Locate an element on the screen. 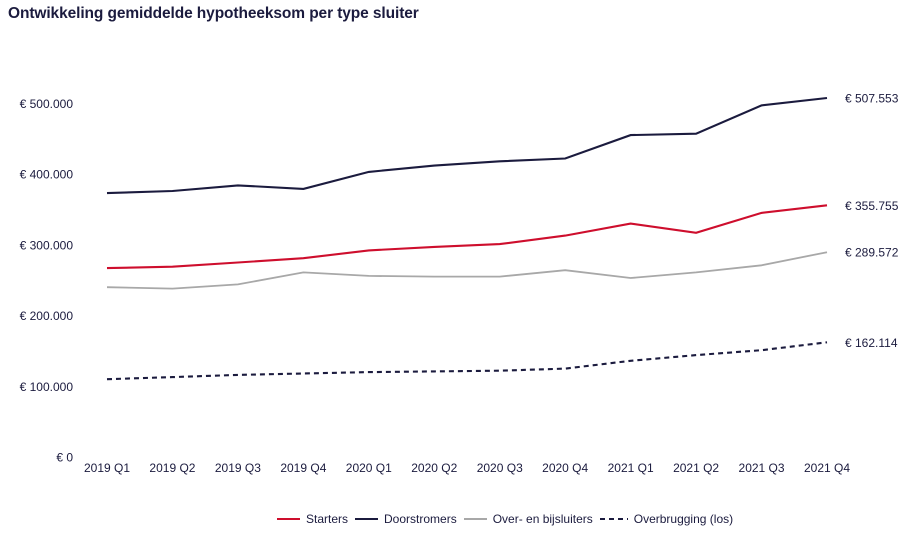  series-end-label-over-en-bijsluiters: € 289.572 is located at coordinates (872, 253).